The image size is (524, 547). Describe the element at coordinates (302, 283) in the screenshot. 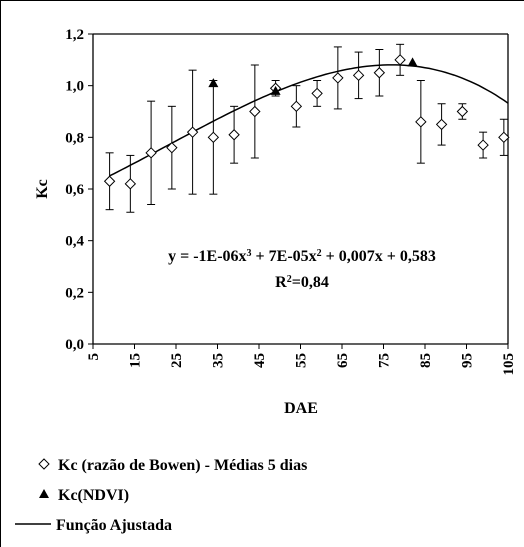

I see `r-squared-label: R2=0,84` at that location.